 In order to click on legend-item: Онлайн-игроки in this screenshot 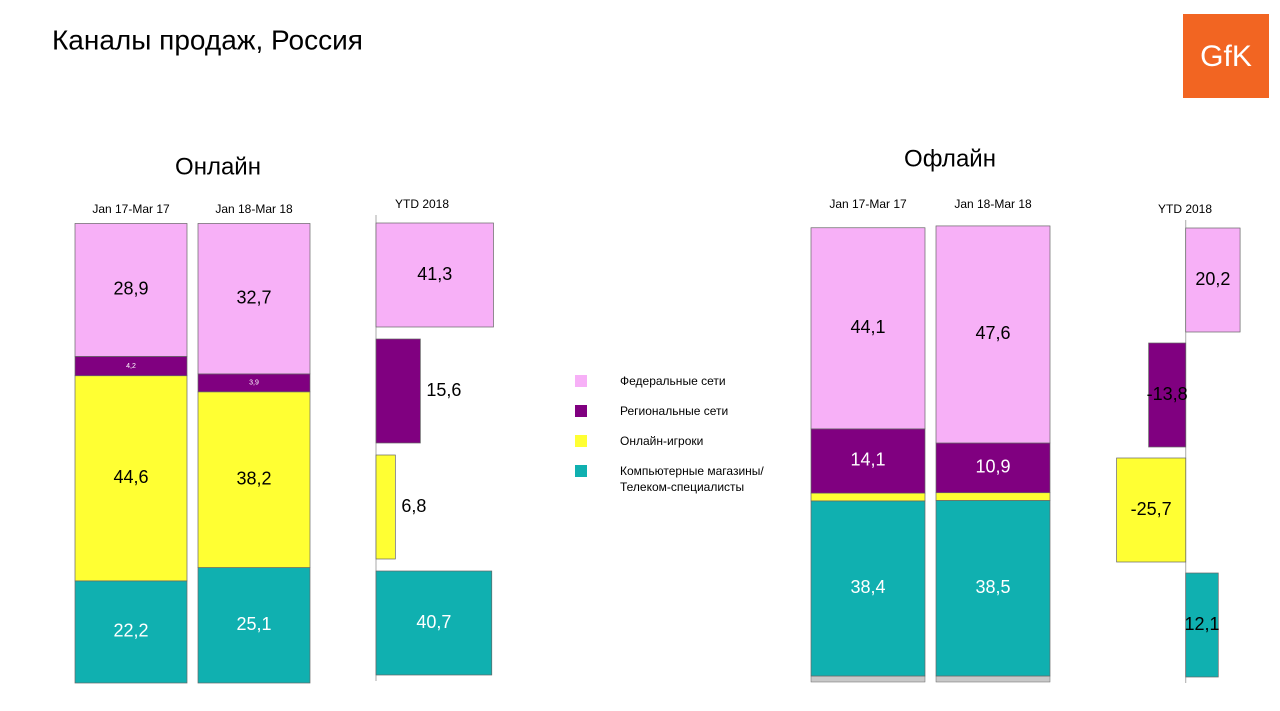, I will do `click(690, 441)`.